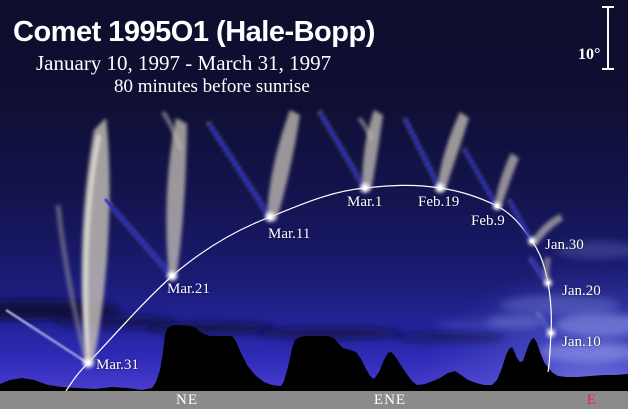 The height and width of the screenshot is (409, 628). Describe the element at coordinates (608, 38) in the screenshot. I see `scale-bar` at that location.